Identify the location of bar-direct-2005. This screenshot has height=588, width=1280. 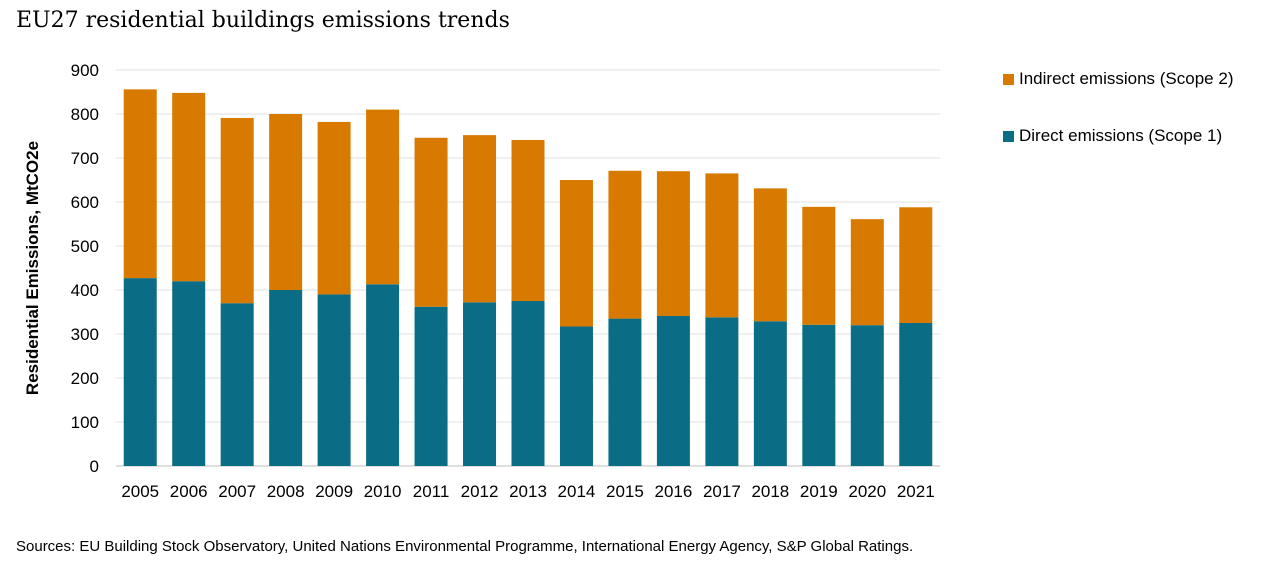
(140, 372).